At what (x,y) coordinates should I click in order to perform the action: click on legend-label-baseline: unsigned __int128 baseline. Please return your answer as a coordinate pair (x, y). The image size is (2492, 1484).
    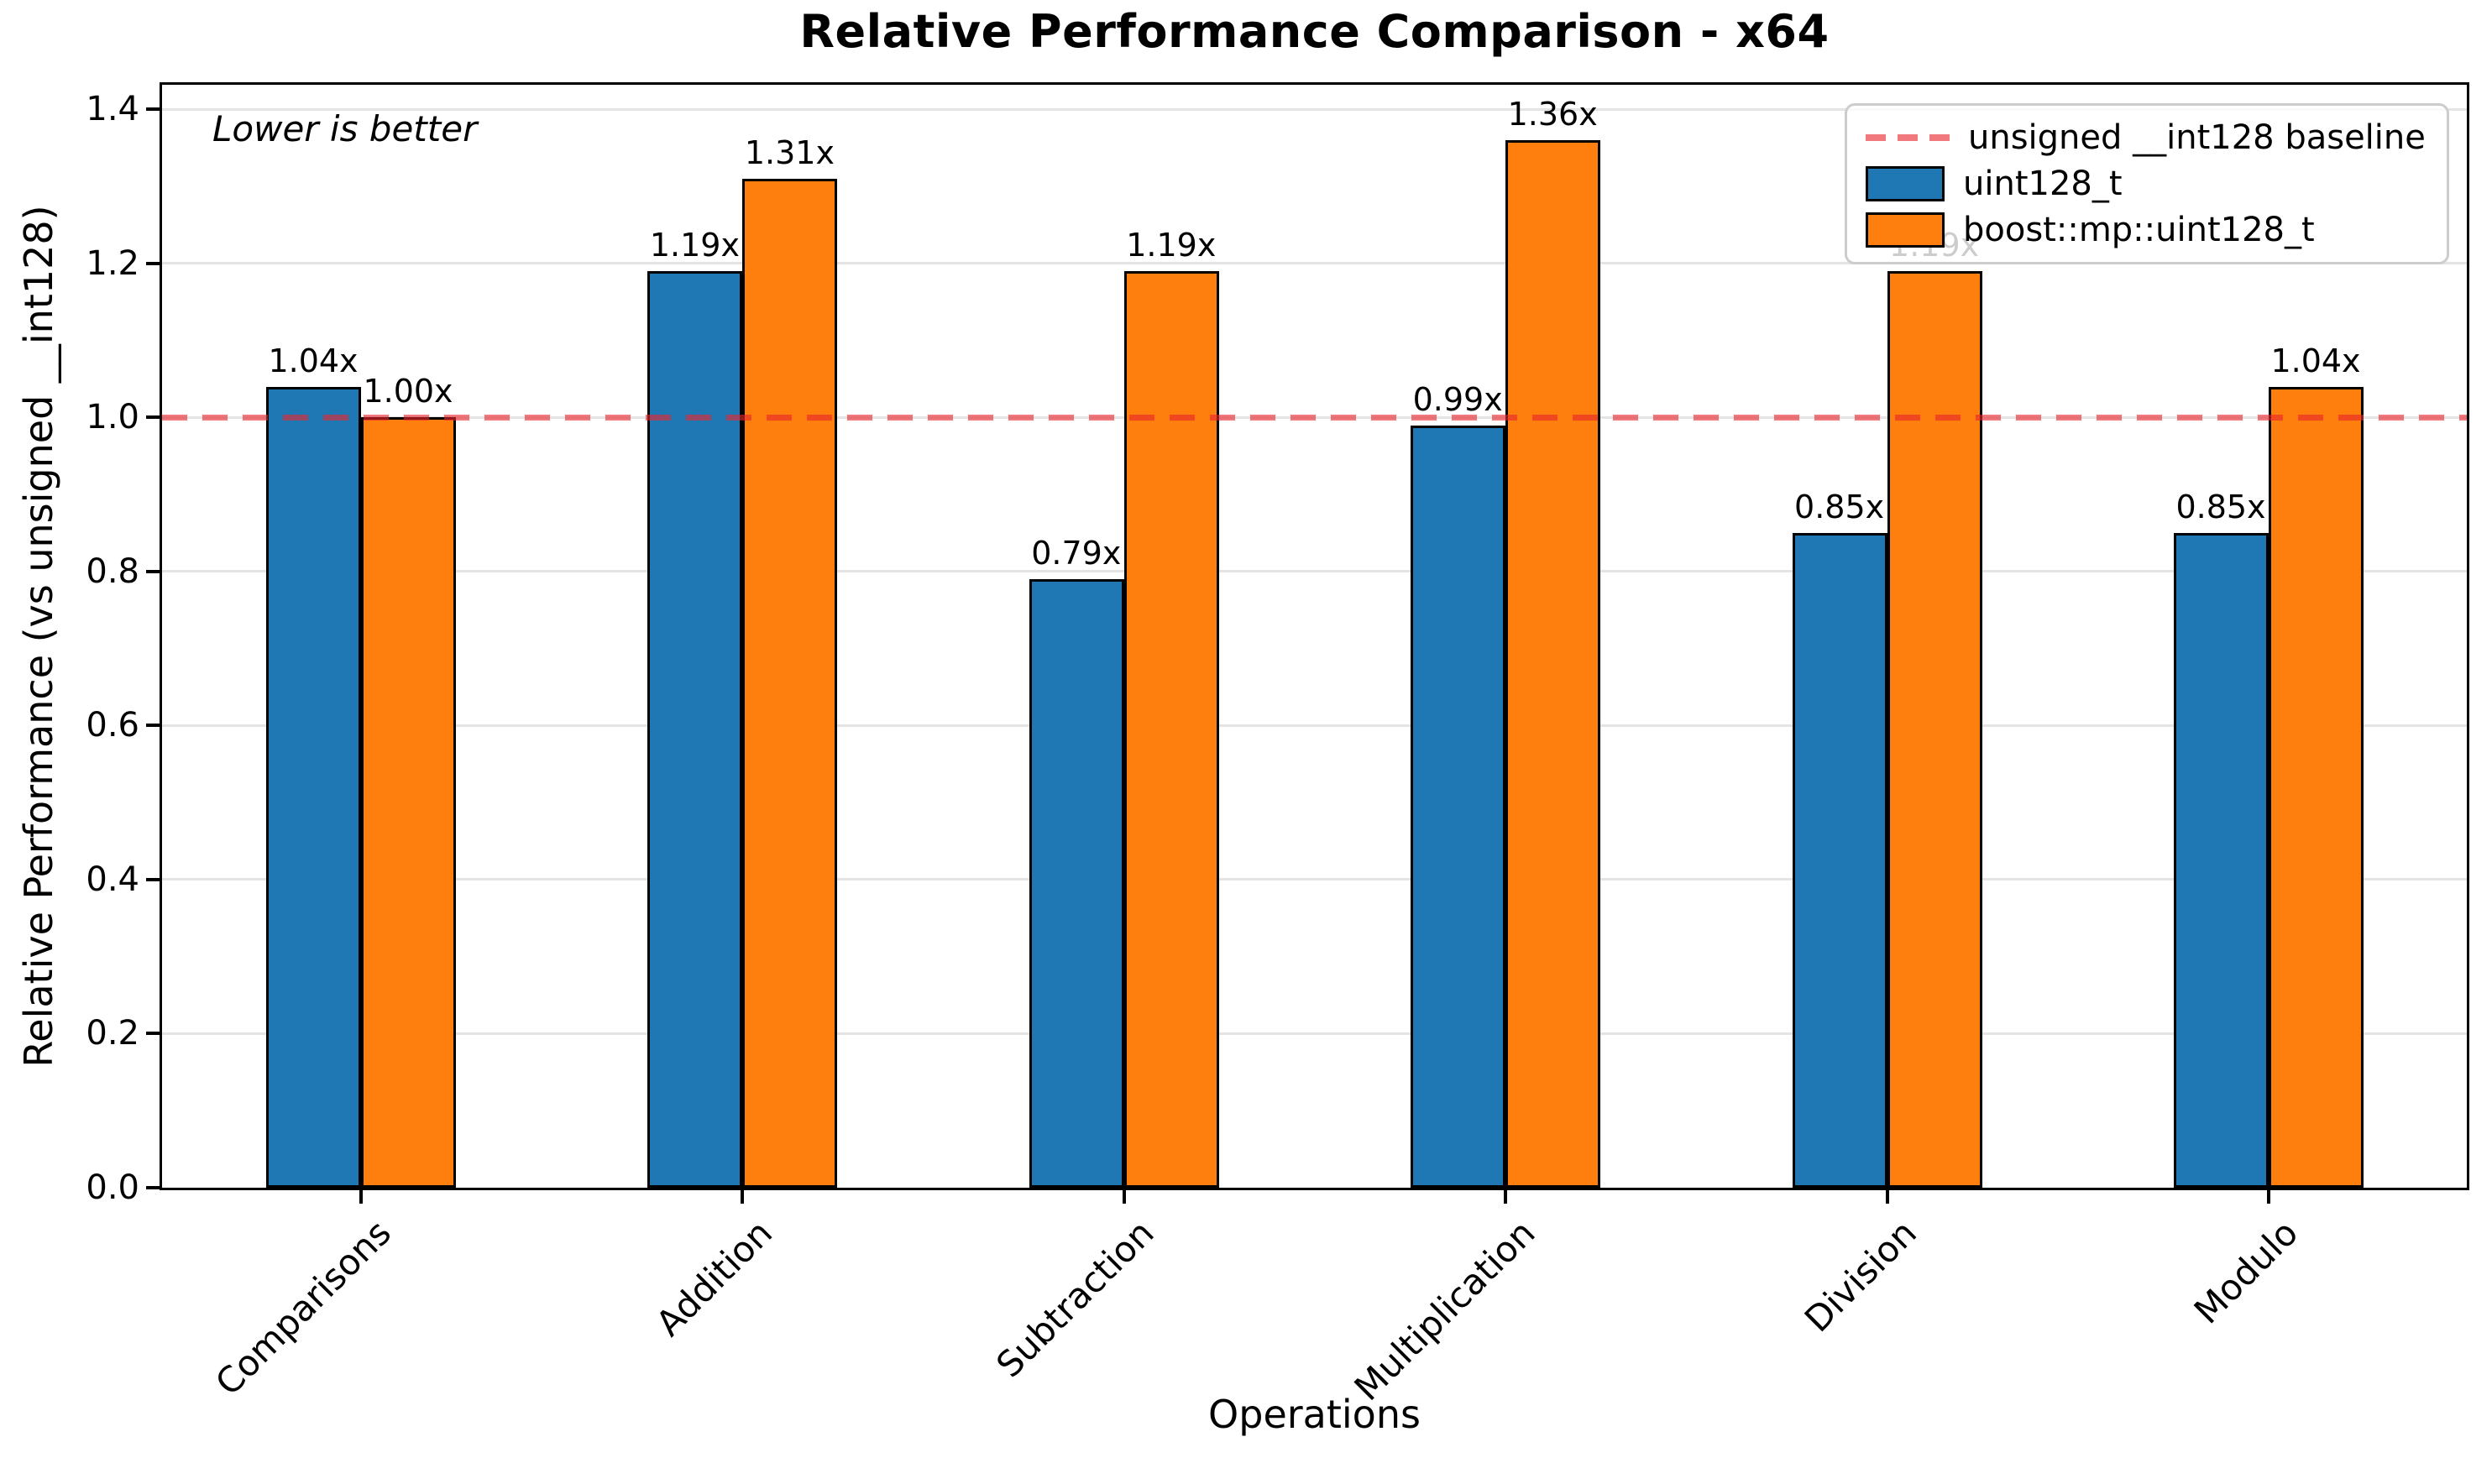
    Looking at the image, I should click on (2197, 137).